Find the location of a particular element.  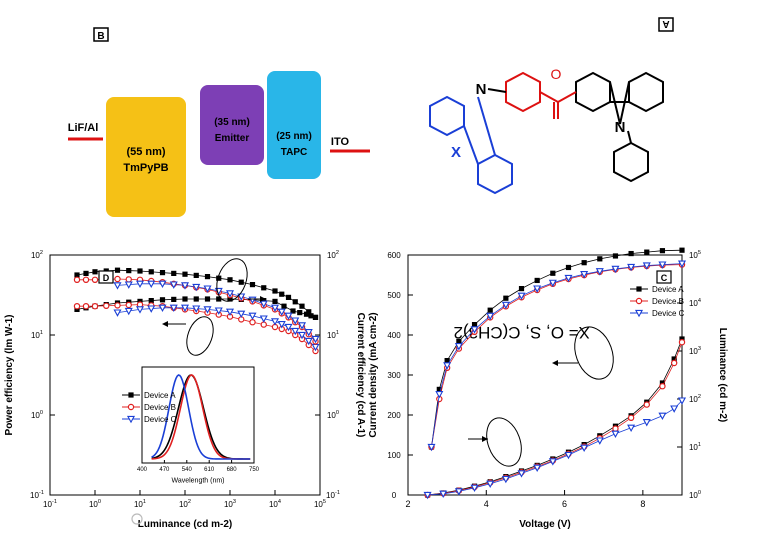

layer-emitter is located at coordinates (232, 125).